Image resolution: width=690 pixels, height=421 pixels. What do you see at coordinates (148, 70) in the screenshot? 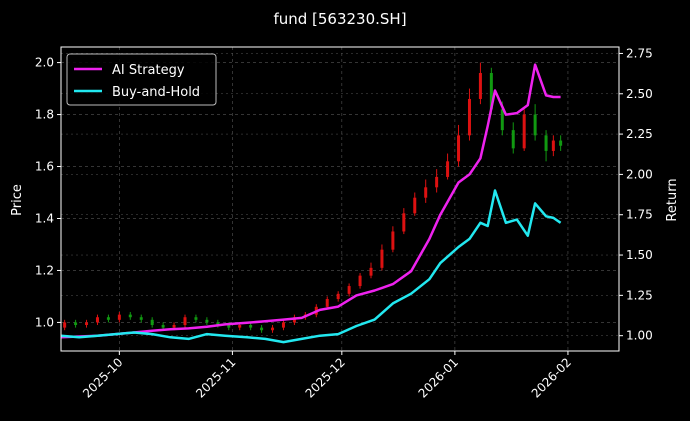
I see `legend-label-ai: AI Strategy` at bounding box center [148, 70].